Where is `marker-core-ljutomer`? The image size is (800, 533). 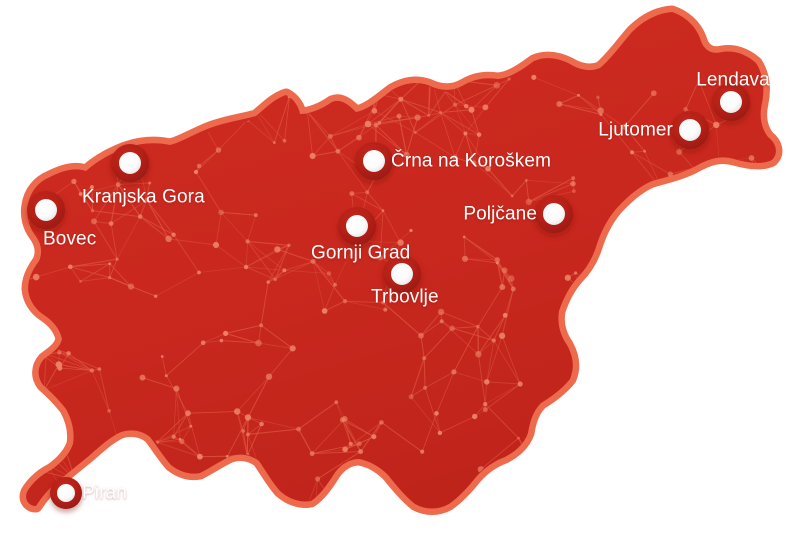
marker-core-ljutomer is located at coordinates (690, 130).